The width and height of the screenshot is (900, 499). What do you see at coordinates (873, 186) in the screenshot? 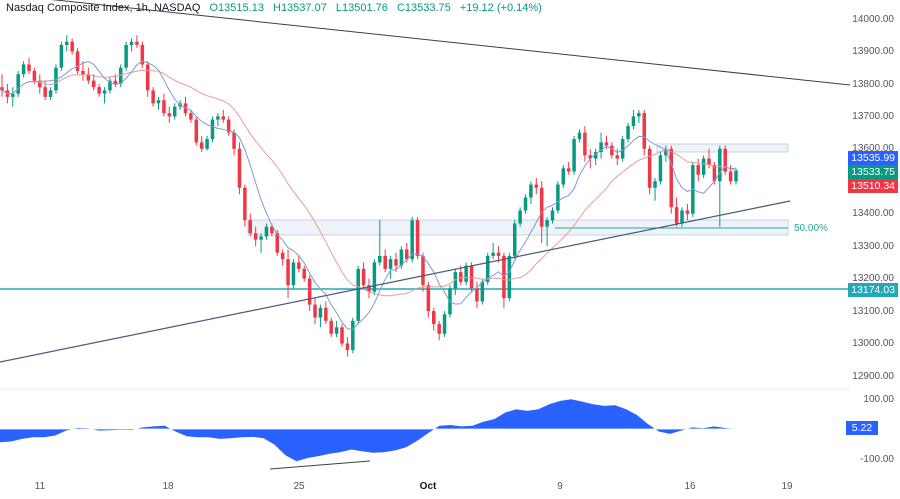
I see `slow-ma-price-label: 13510.34` at bounding box center [873, 186].